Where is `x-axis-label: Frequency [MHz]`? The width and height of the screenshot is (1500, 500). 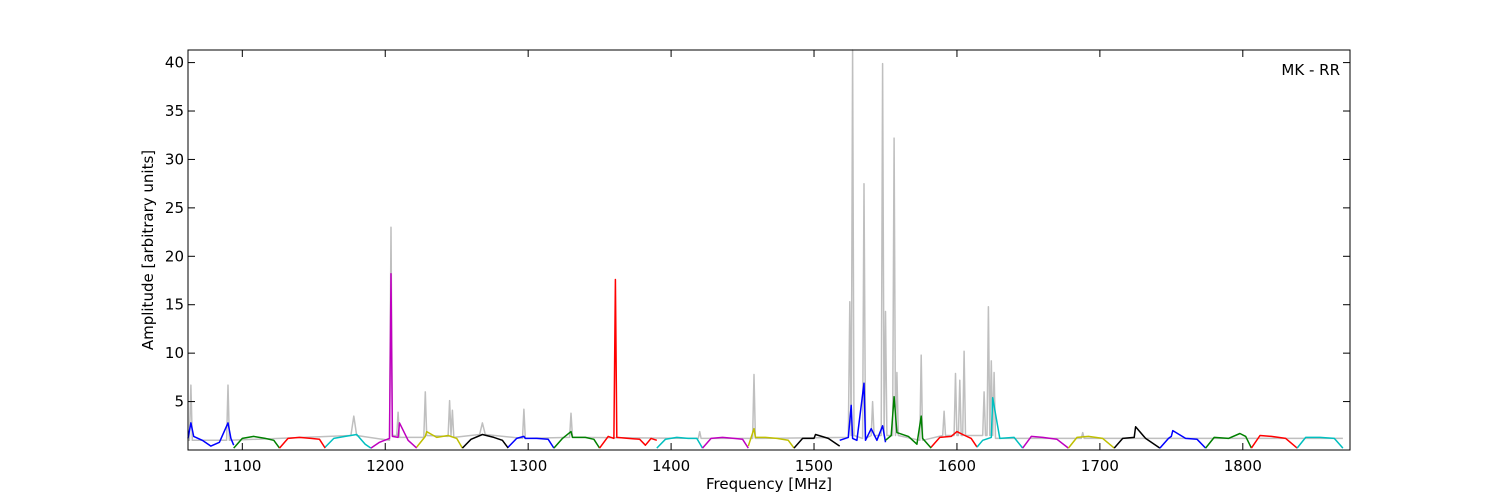 x-axis-label: Frequency [MHz] is located at coordinates (769, 484).